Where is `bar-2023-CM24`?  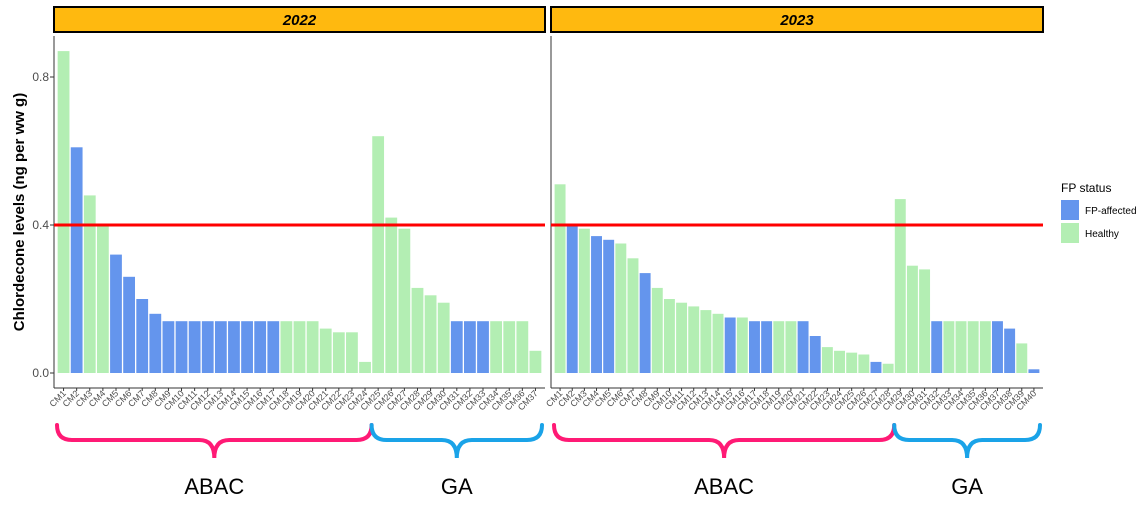
bar-2023-CM24 is located at coordinates (839, 361).